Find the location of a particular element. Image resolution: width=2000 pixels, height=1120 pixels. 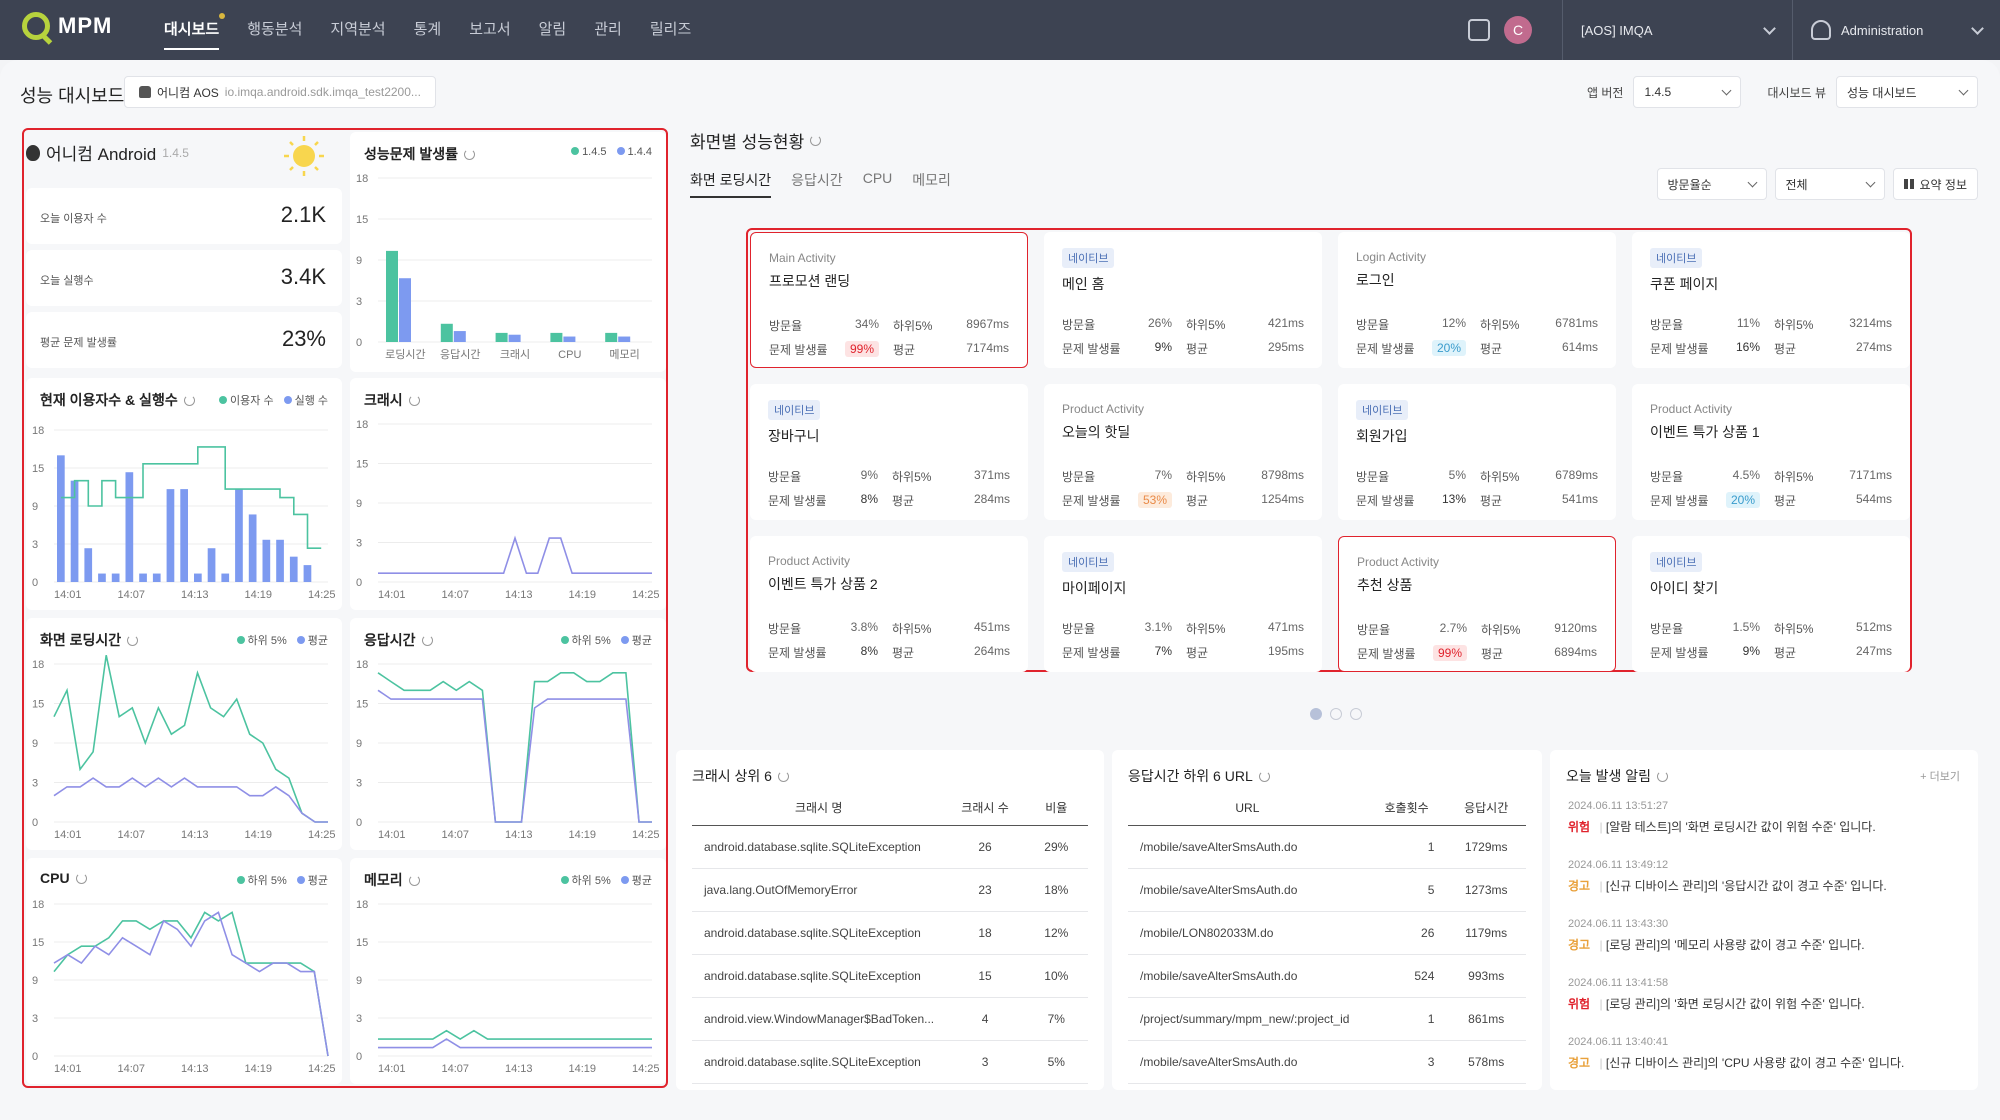

column-header: 크래시 수 is located at coordinates (985, 808).